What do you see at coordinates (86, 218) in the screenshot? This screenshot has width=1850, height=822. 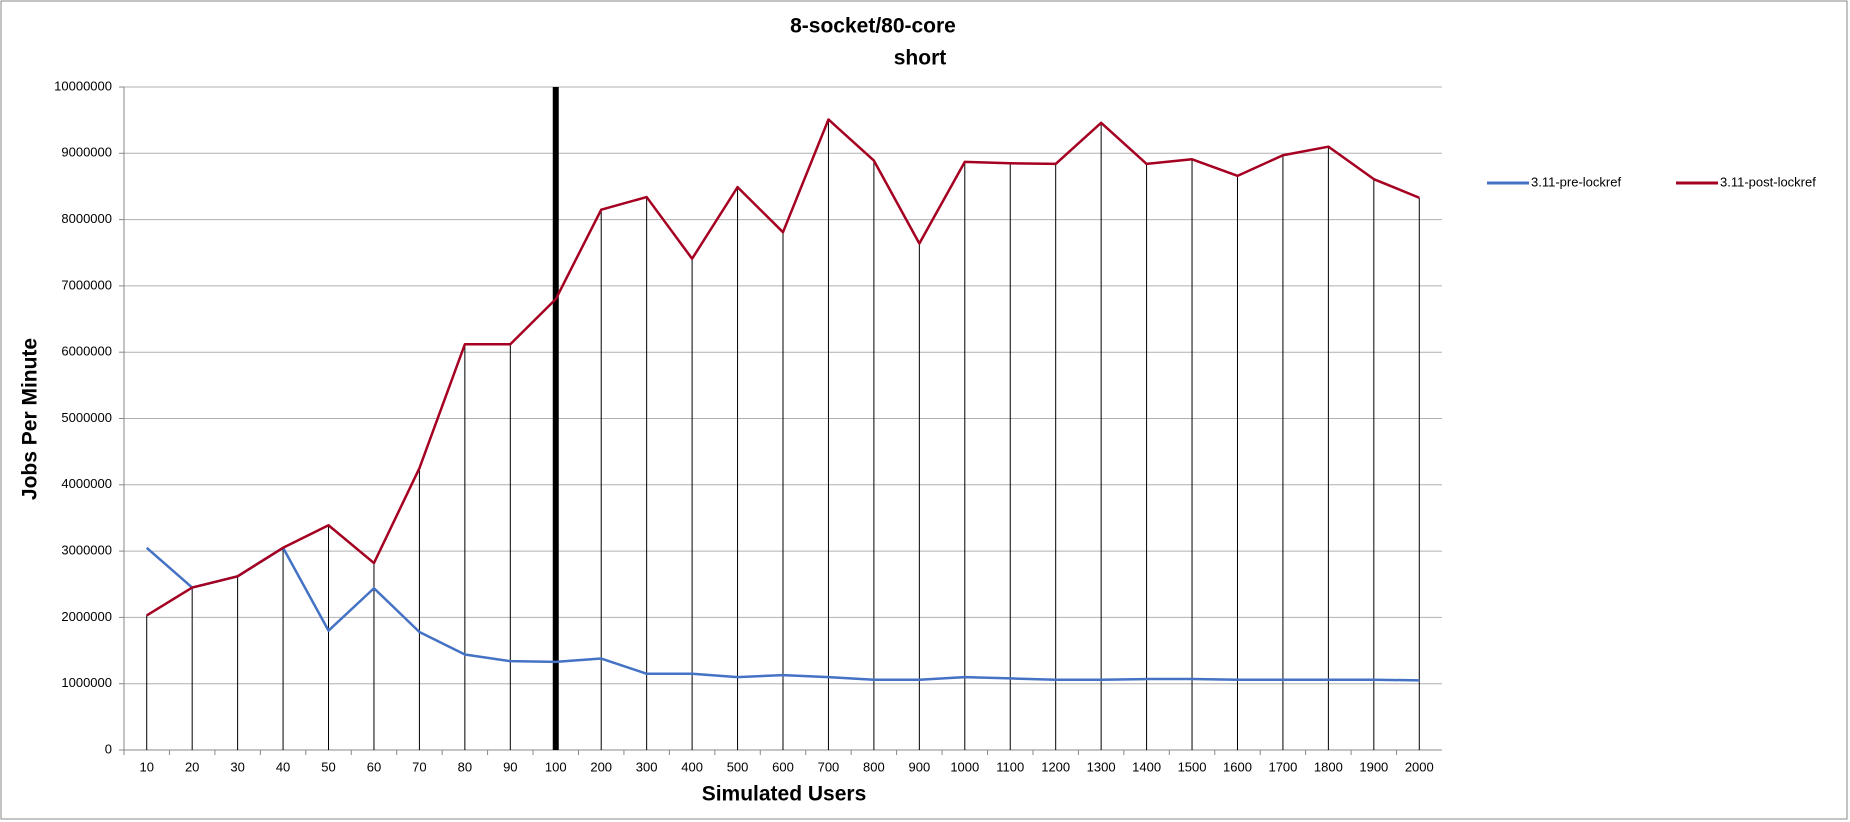 I see `y-tick-label: 8000000` at bounding box center [86, 218].